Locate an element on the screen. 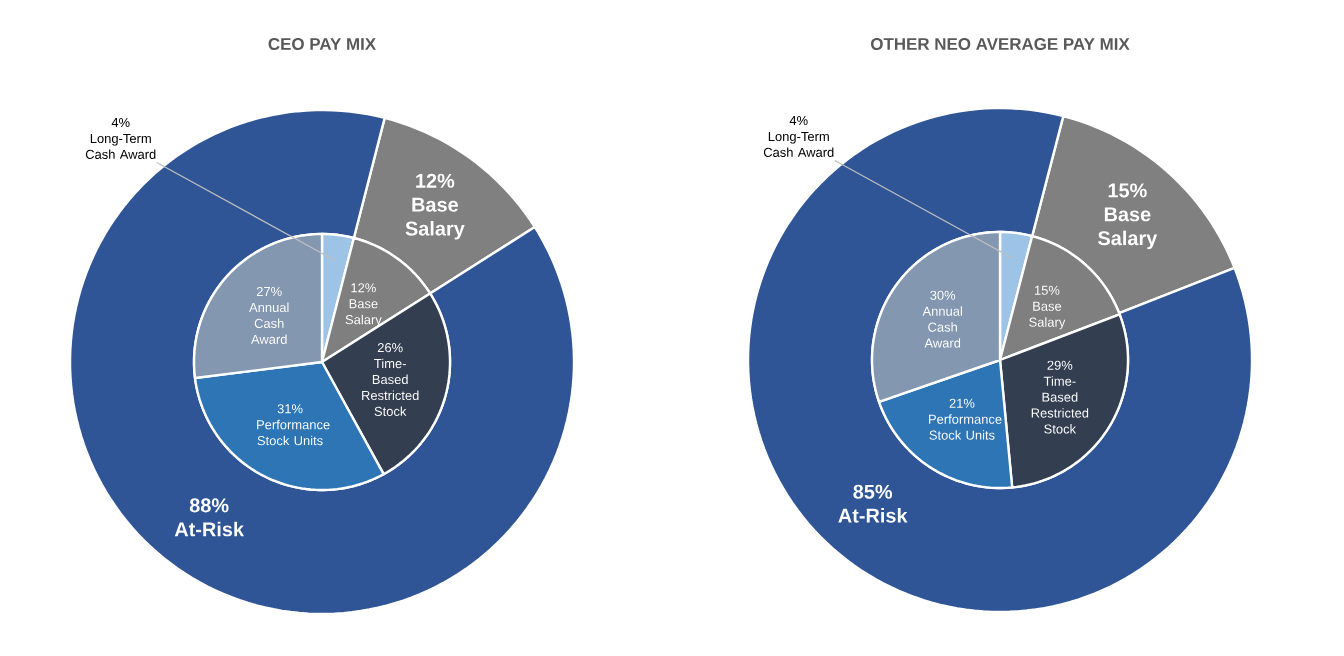 The image size is (1344, 656). chart-title: OTHER NEO AVERAGE PAY MIX is located at coordinates (1000, 44).